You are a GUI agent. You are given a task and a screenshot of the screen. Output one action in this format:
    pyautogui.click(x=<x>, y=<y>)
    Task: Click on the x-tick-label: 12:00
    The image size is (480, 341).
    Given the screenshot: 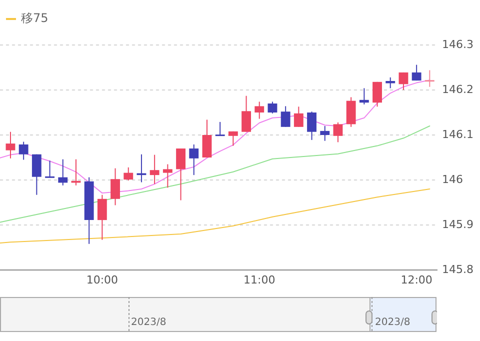 What is the action you would take?
    pyautogui.click(x=416, y=279)
    